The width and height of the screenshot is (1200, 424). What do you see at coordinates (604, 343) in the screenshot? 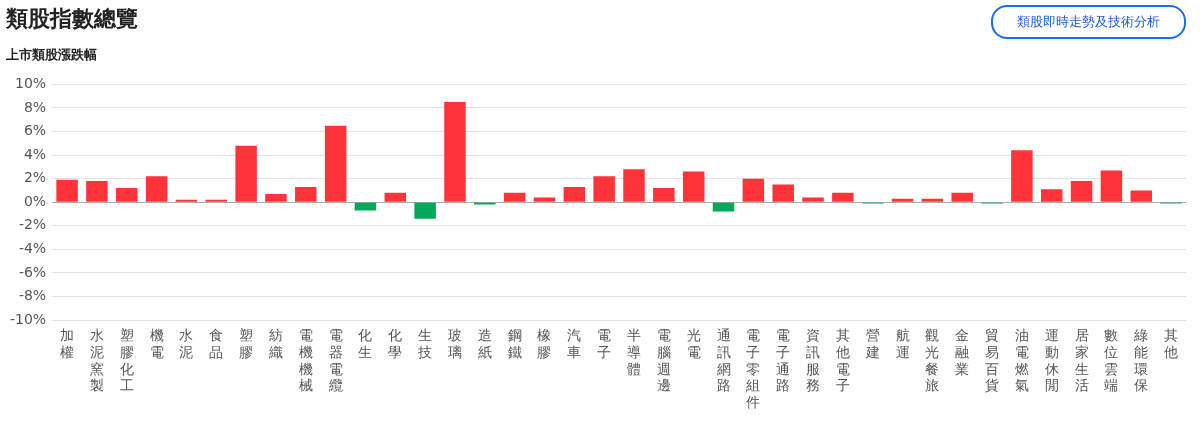
I see `x-tick-label: 電子` at bounding box center [604, 343].